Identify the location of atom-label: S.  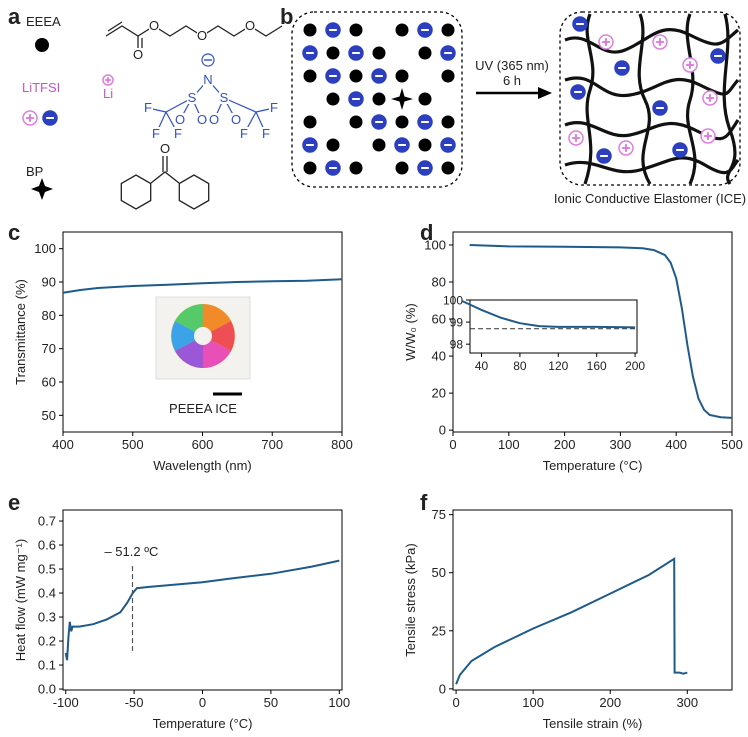
(224, 97).